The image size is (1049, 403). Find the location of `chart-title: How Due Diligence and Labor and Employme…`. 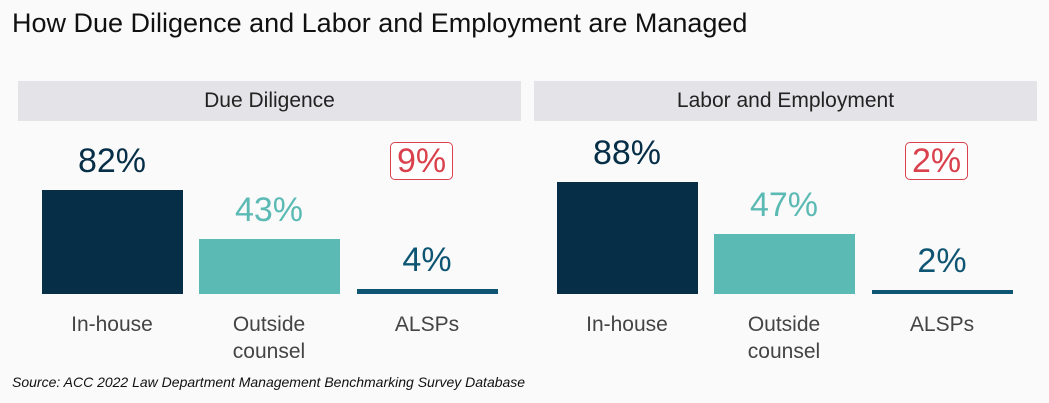

chart-title: How Due Diligence and Labor and Employme… is located at coordinates (380, 23).